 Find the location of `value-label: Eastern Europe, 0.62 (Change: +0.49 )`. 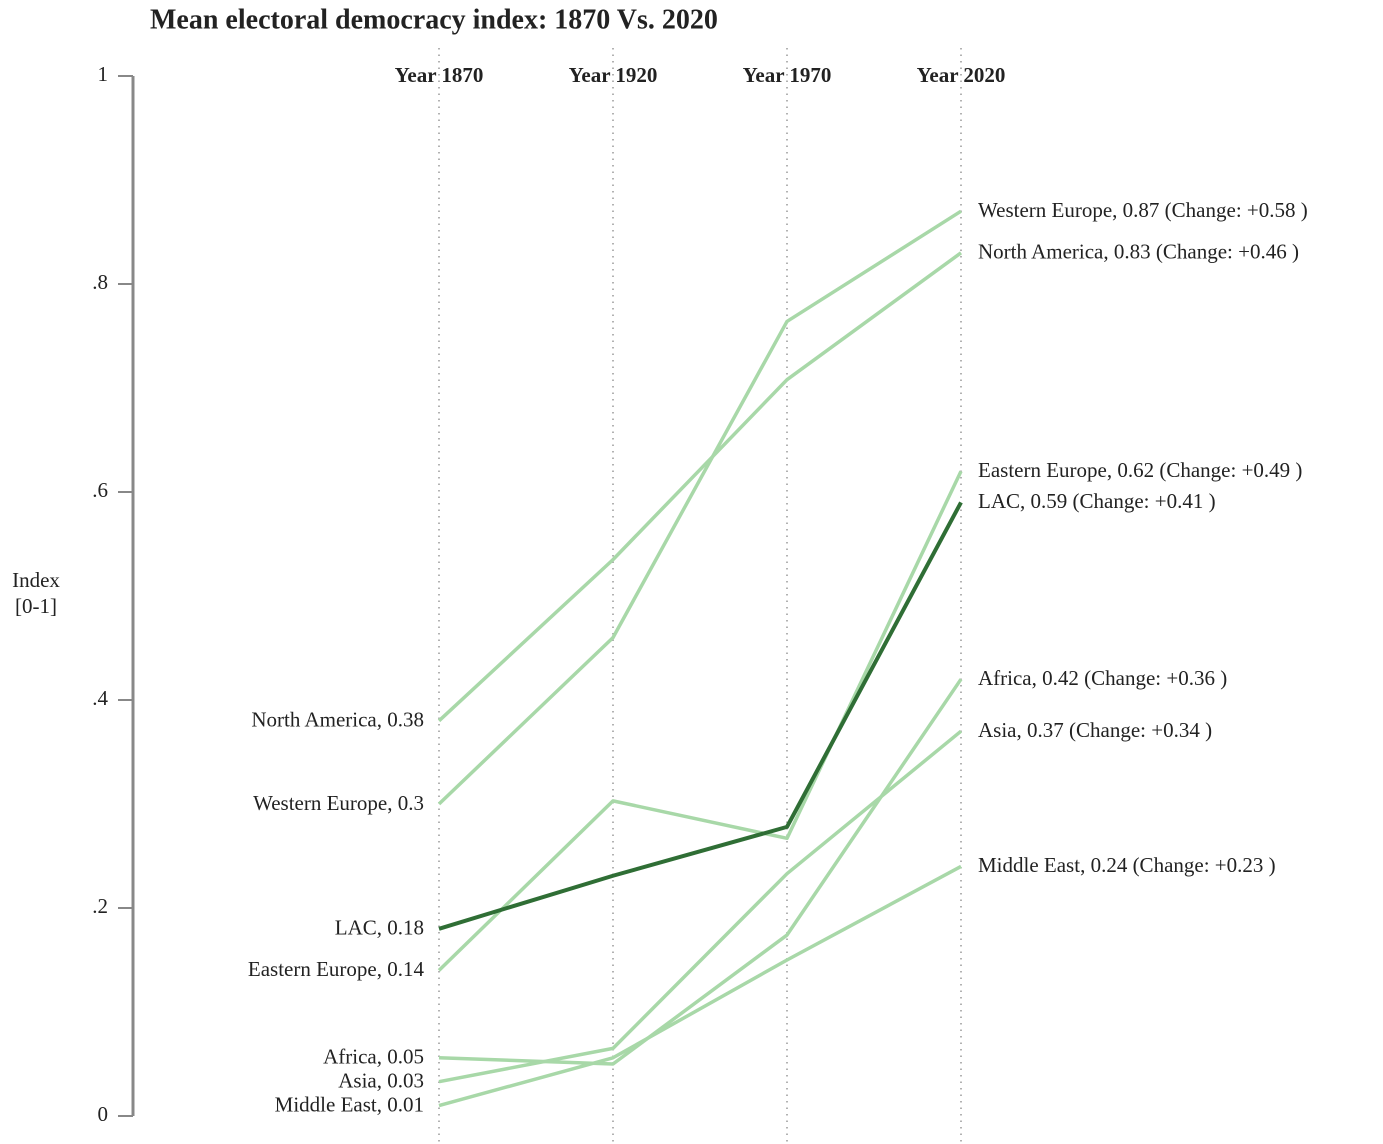

value-label: Eastern Europe, 0.62 (Change: +0.49 ) is located at coordinates (1140, 470).